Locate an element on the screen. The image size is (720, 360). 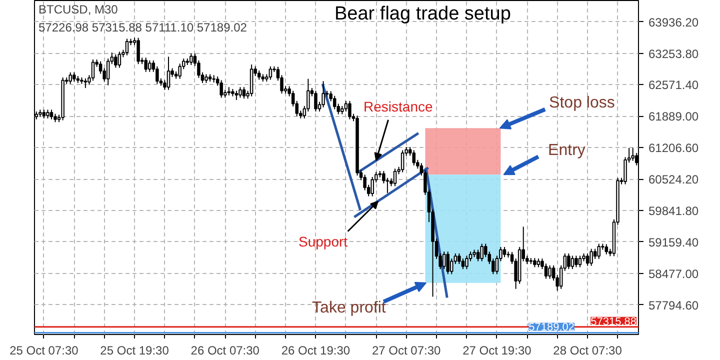
y-tick-label: 61889.00 is located at coordinates (673, 117).